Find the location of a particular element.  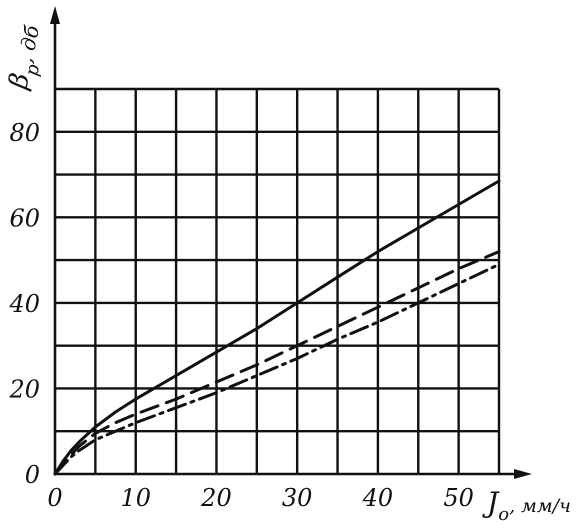

x-tick-label: 20 is located at coordinates (216, 498).